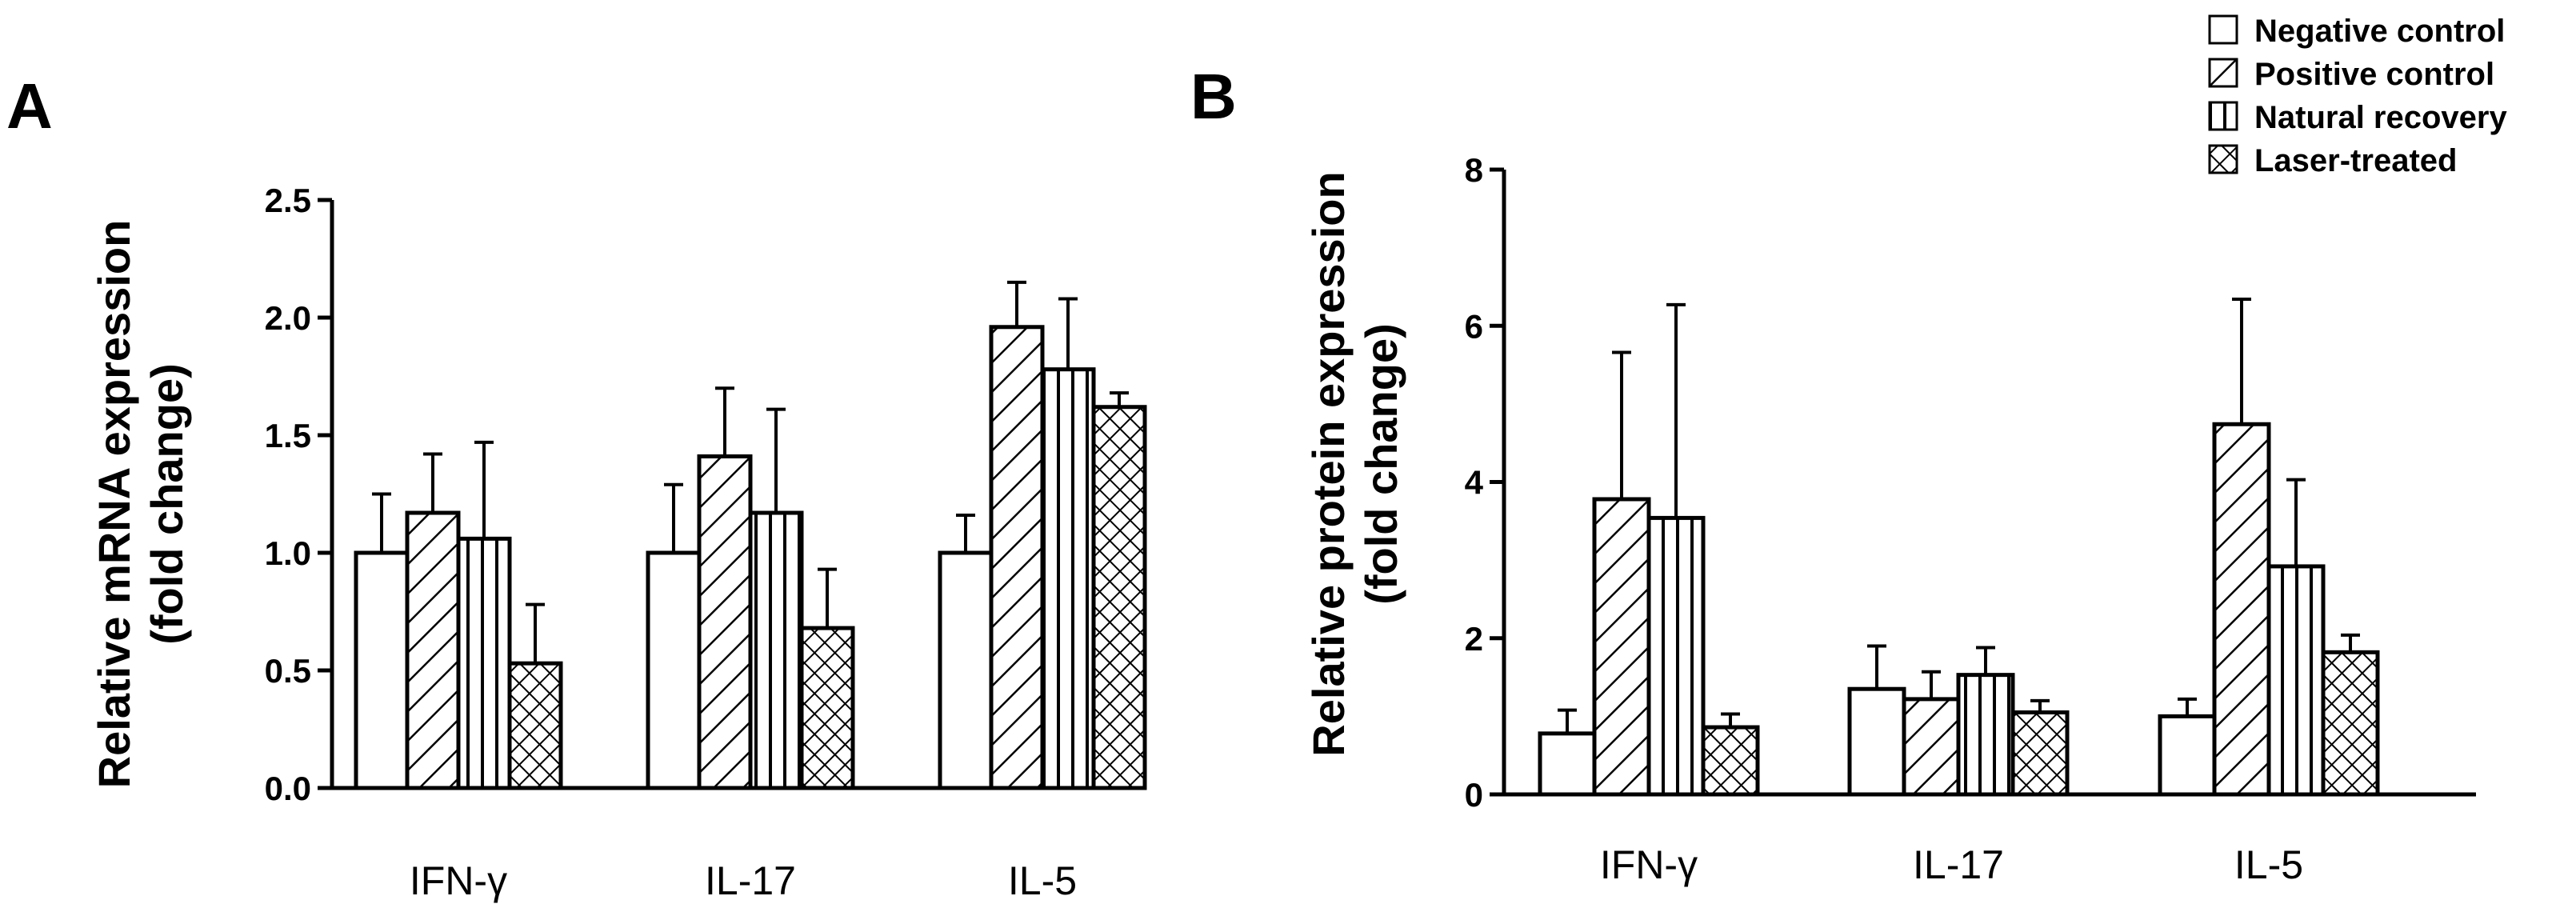 The image size is (2576, 920). What do you see at coordinates (29, 106) in the screenshot?
I see `panel-letter-a: A` at bounding box center [29, 106].